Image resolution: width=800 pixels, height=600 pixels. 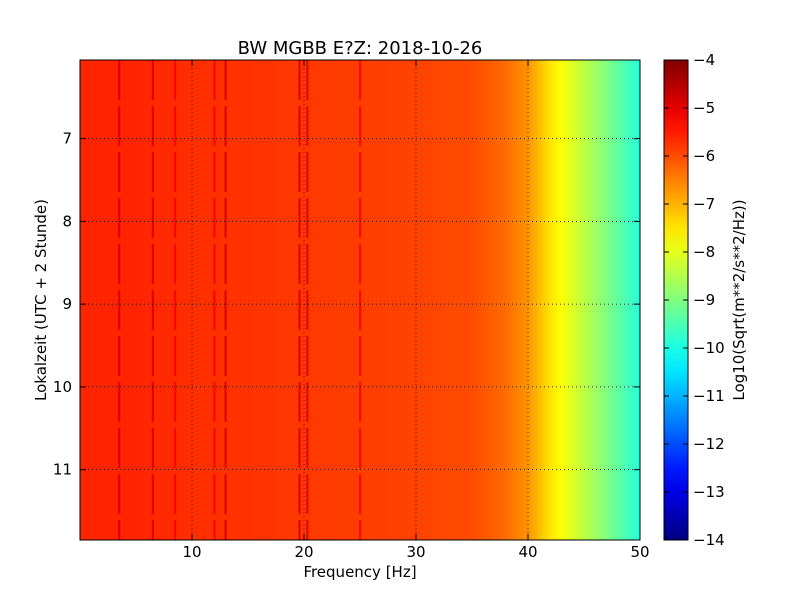 What do you see at coordinates (709, 492) in the screenshot?
I see `colorbar-tick-label: −13` at bounding box center [709, 492].